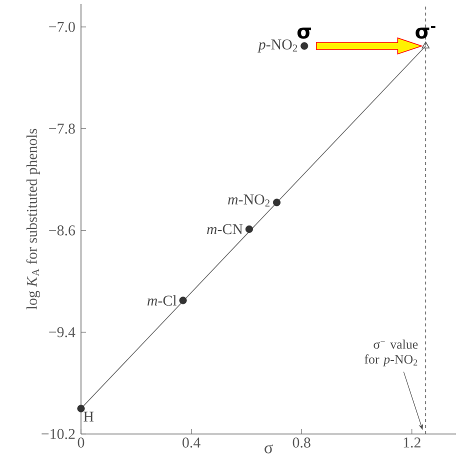 The height and width of the screenshot is (464, 458). Describe the element at coordinates (62, 230) in the screenshot. I see `y-tick-label: −8.6` at that location.